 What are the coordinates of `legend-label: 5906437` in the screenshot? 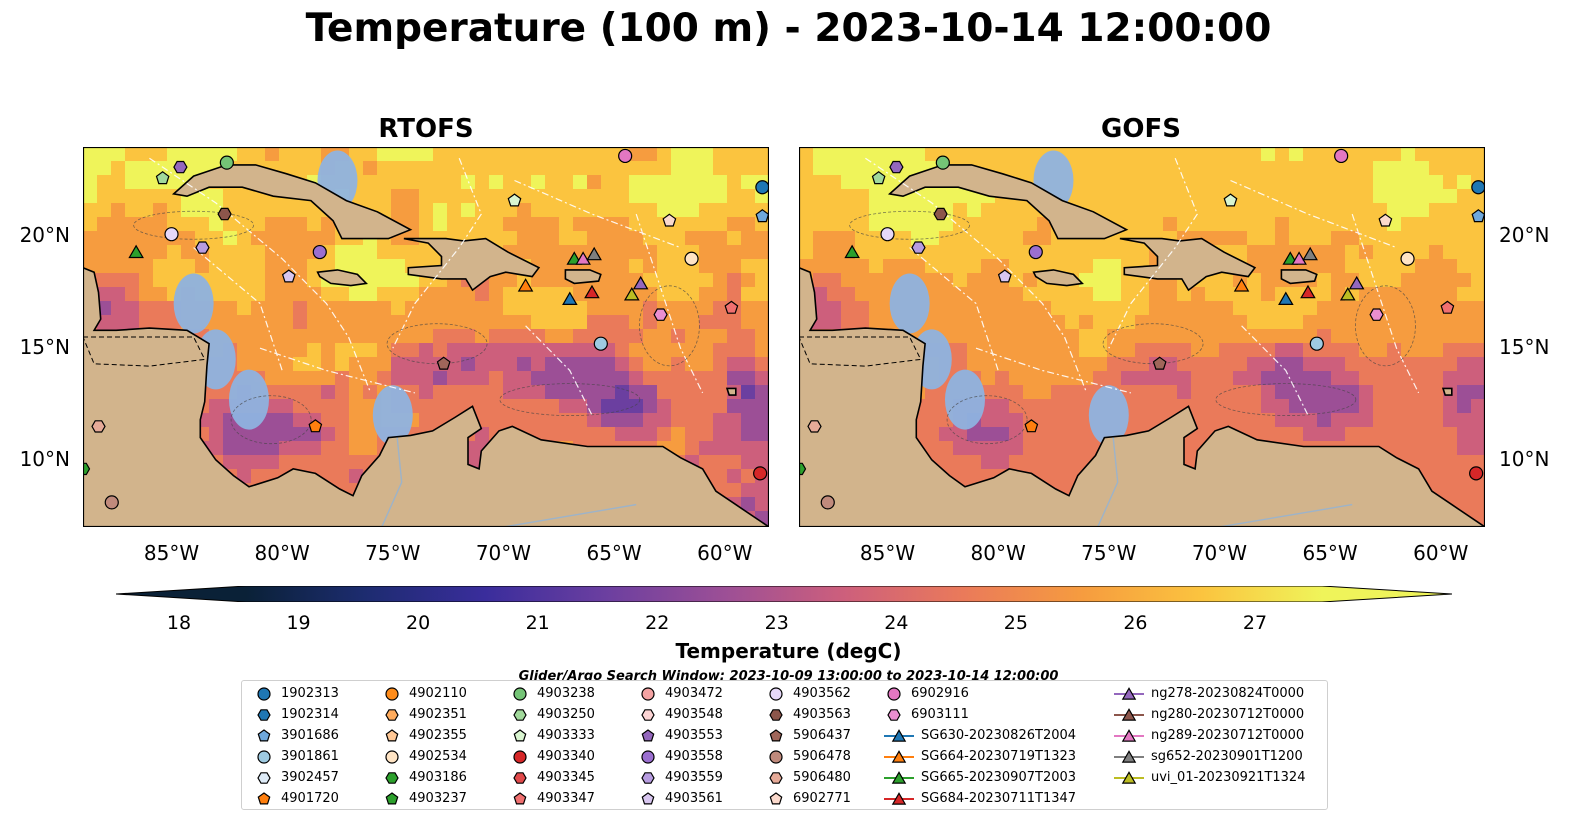 It's located at (822, 735).